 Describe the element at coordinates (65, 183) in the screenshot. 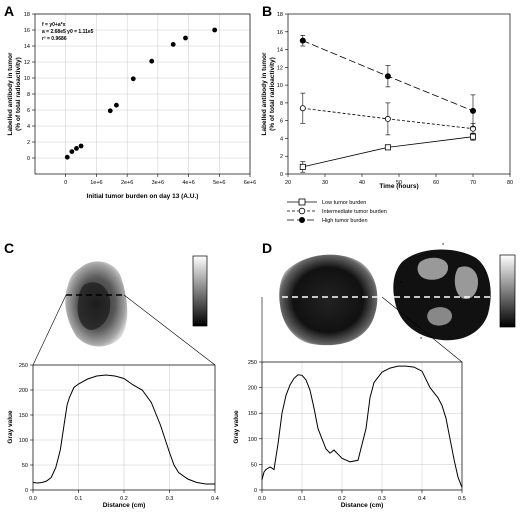

I see `panel-a-x-tick-label: 0` at that location.